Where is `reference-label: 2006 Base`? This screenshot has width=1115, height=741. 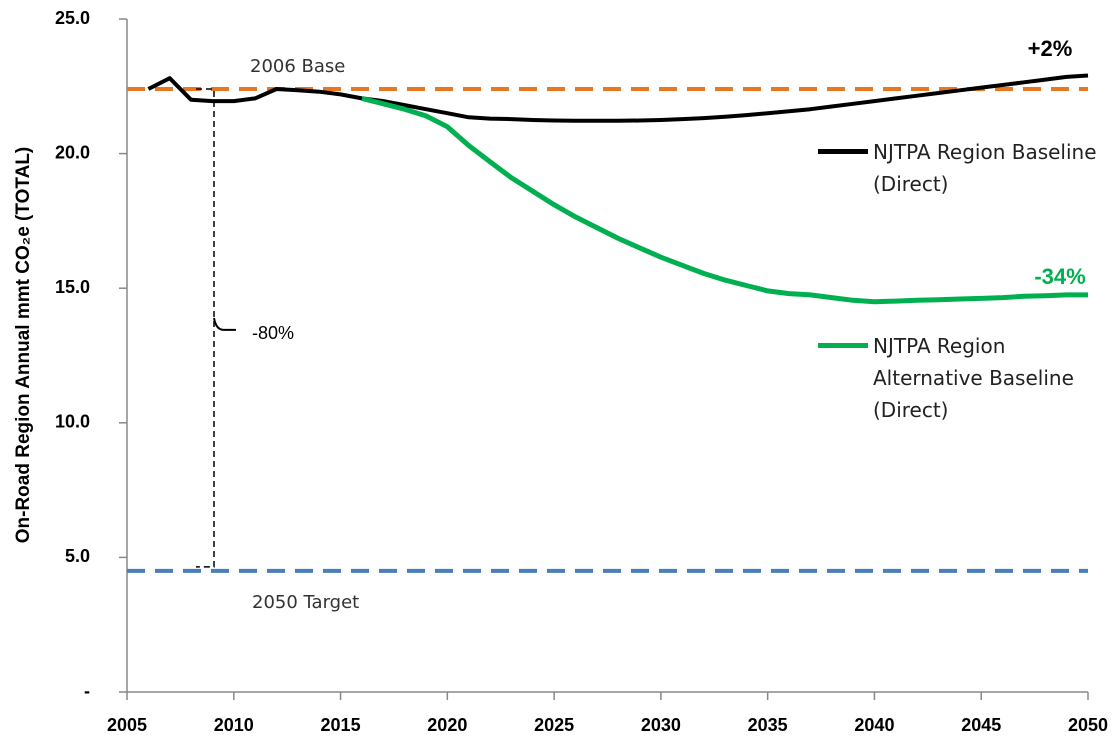
reference-label: 2006 Base is located at coordinates (297, 66).